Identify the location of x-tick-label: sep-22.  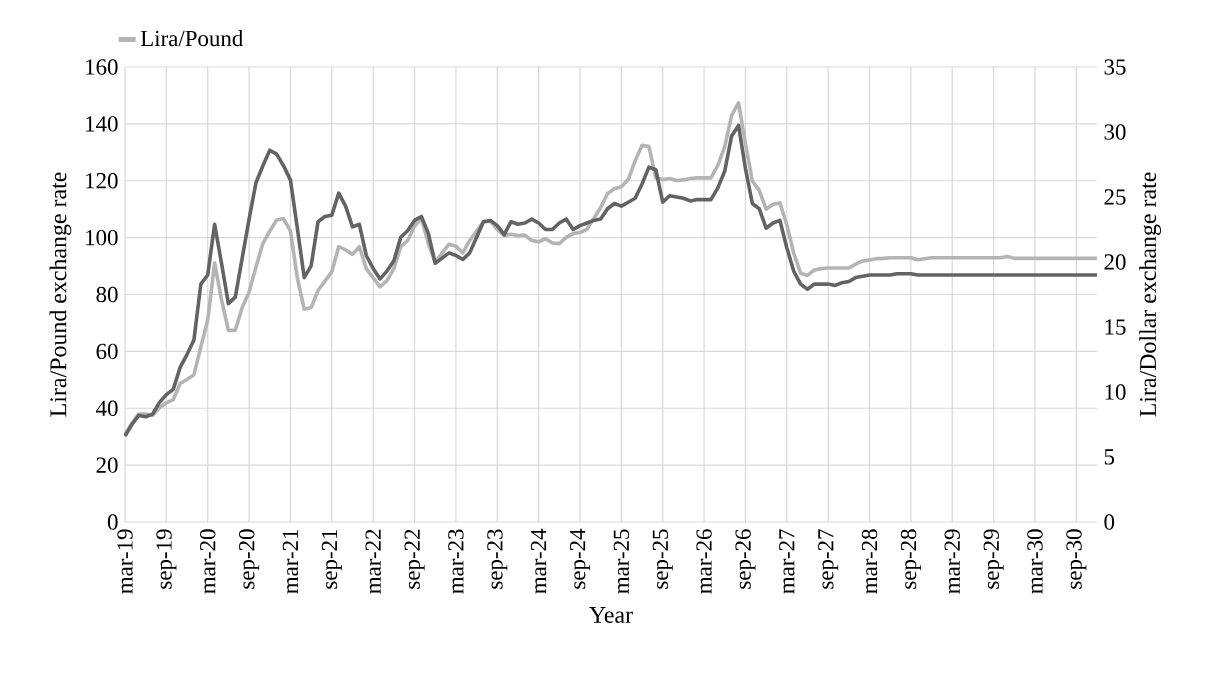
(414, 559).